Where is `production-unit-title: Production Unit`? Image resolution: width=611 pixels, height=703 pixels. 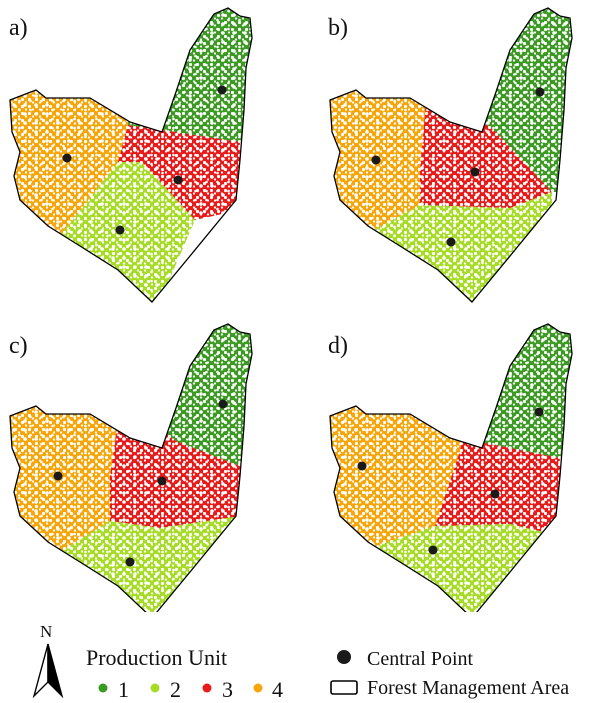 production-unit-title: Production Unit is located at coordinates (157, 657).